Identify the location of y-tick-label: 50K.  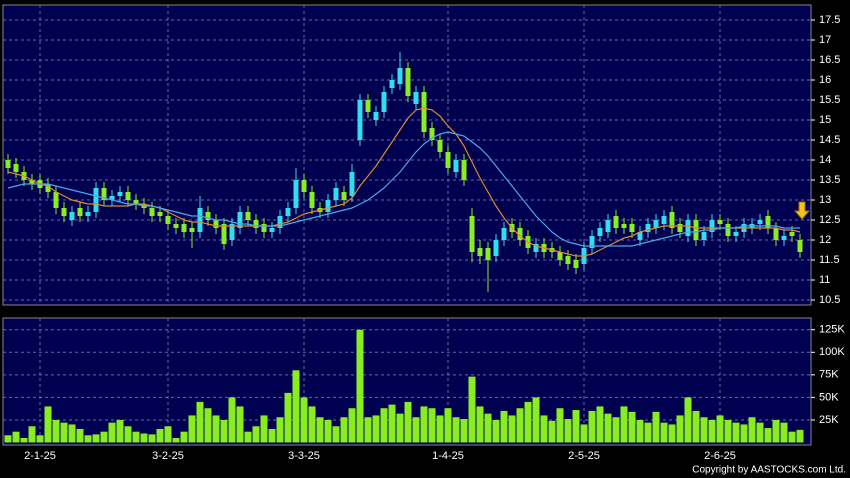
(829, 397).